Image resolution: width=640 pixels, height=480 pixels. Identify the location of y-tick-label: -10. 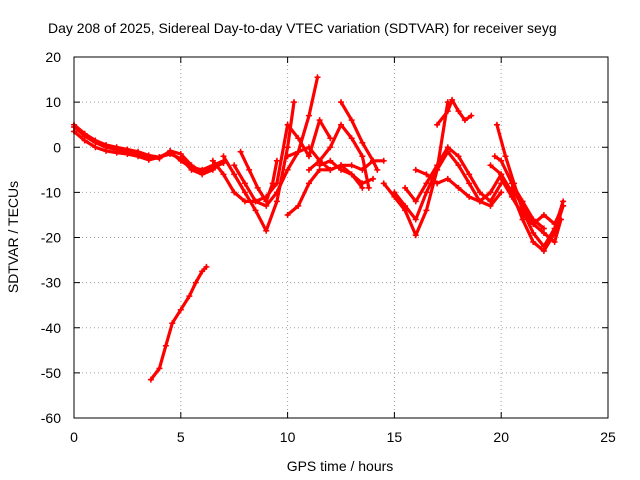
(51, 192).